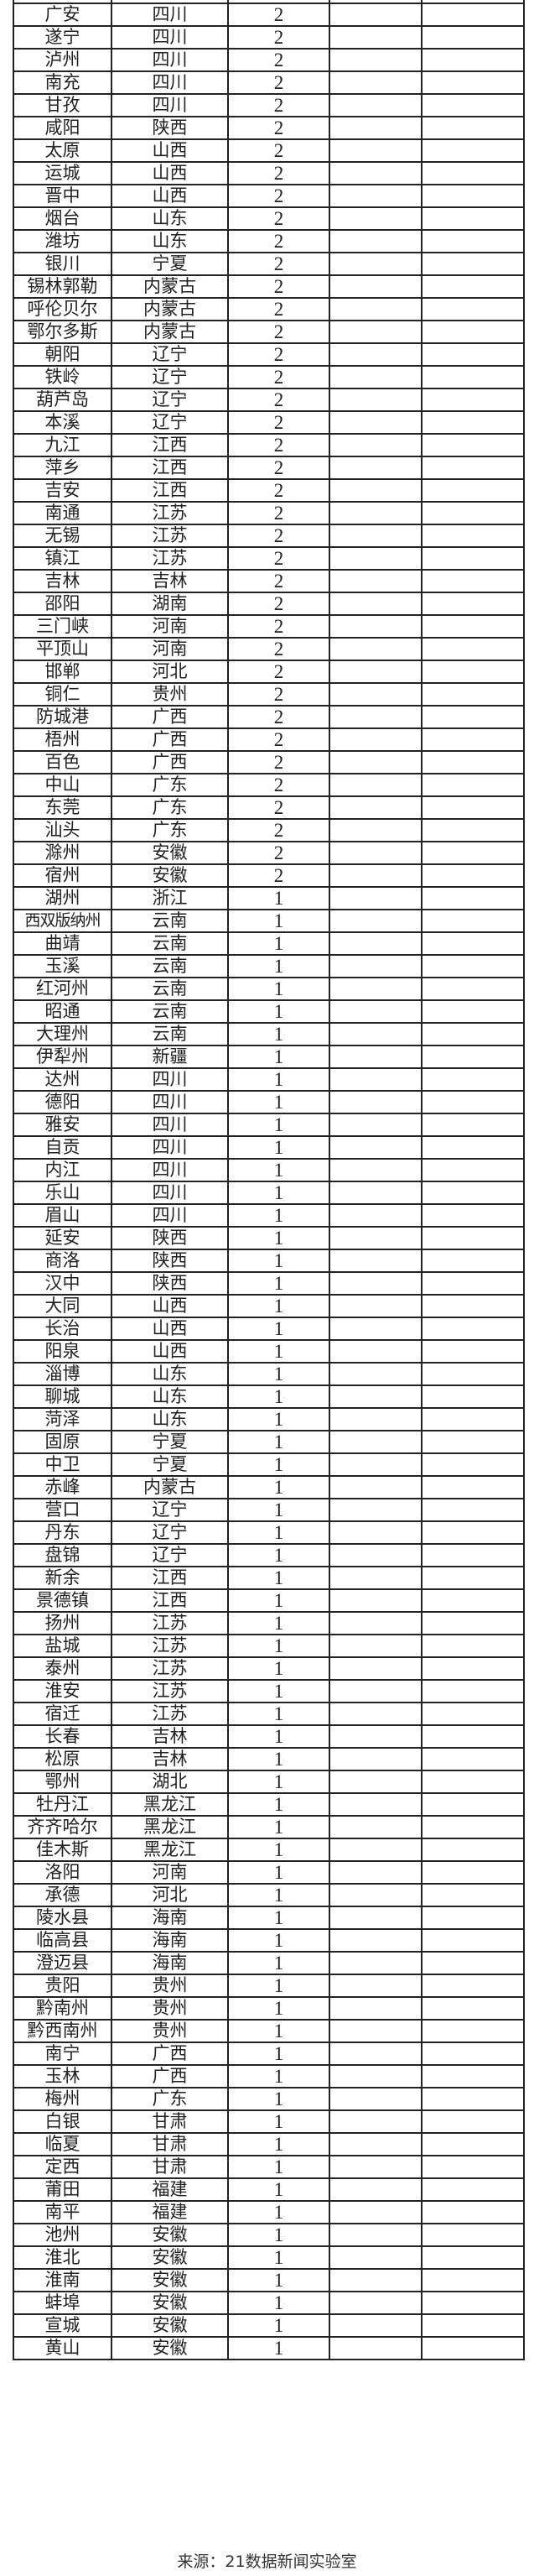 The image size is (534, 2576). I want to click on city-cell: 朝阳, so click(62, 354).